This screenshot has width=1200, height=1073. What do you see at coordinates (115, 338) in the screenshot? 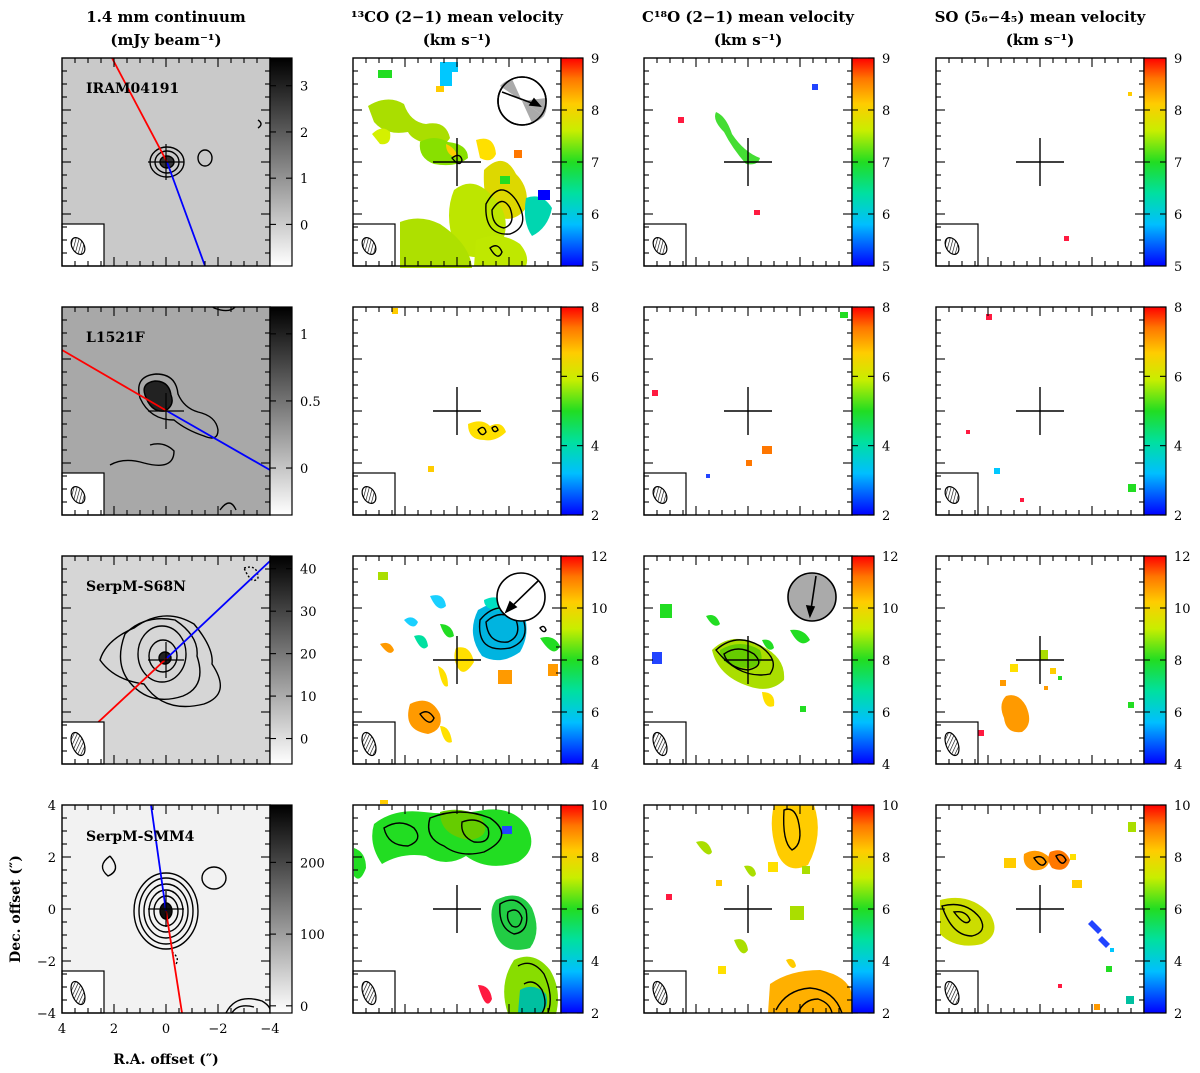
I see `source-label: L1521F` at bounding box center [115, 338].